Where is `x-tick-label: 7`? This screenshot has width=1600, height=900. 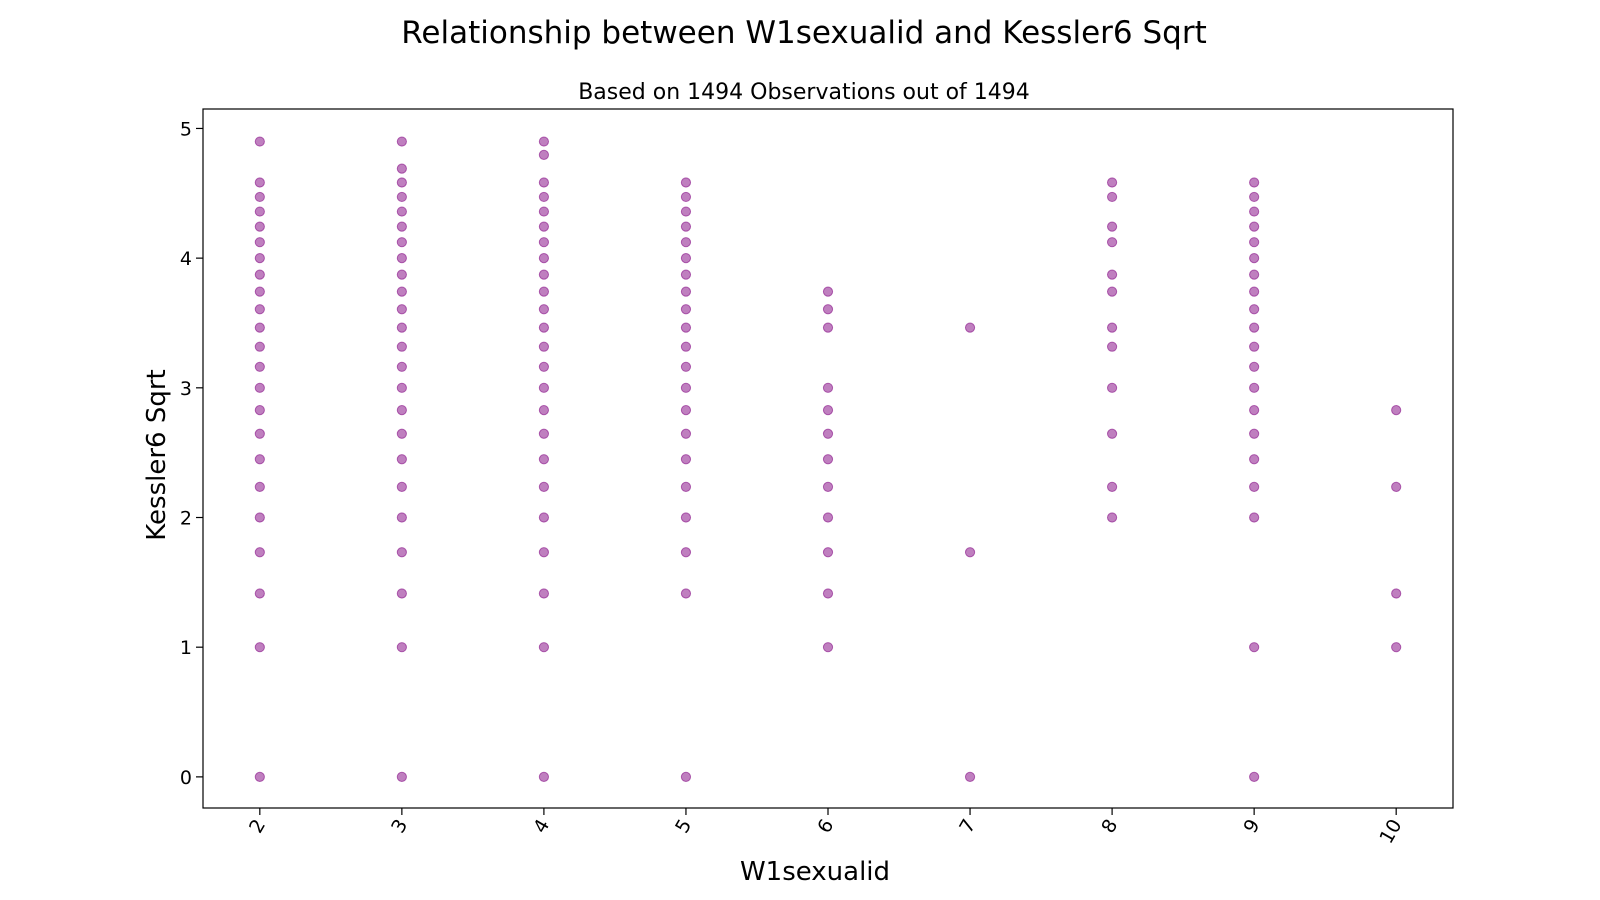 x-tick-label: 7 is located at coordinates (967, 826).